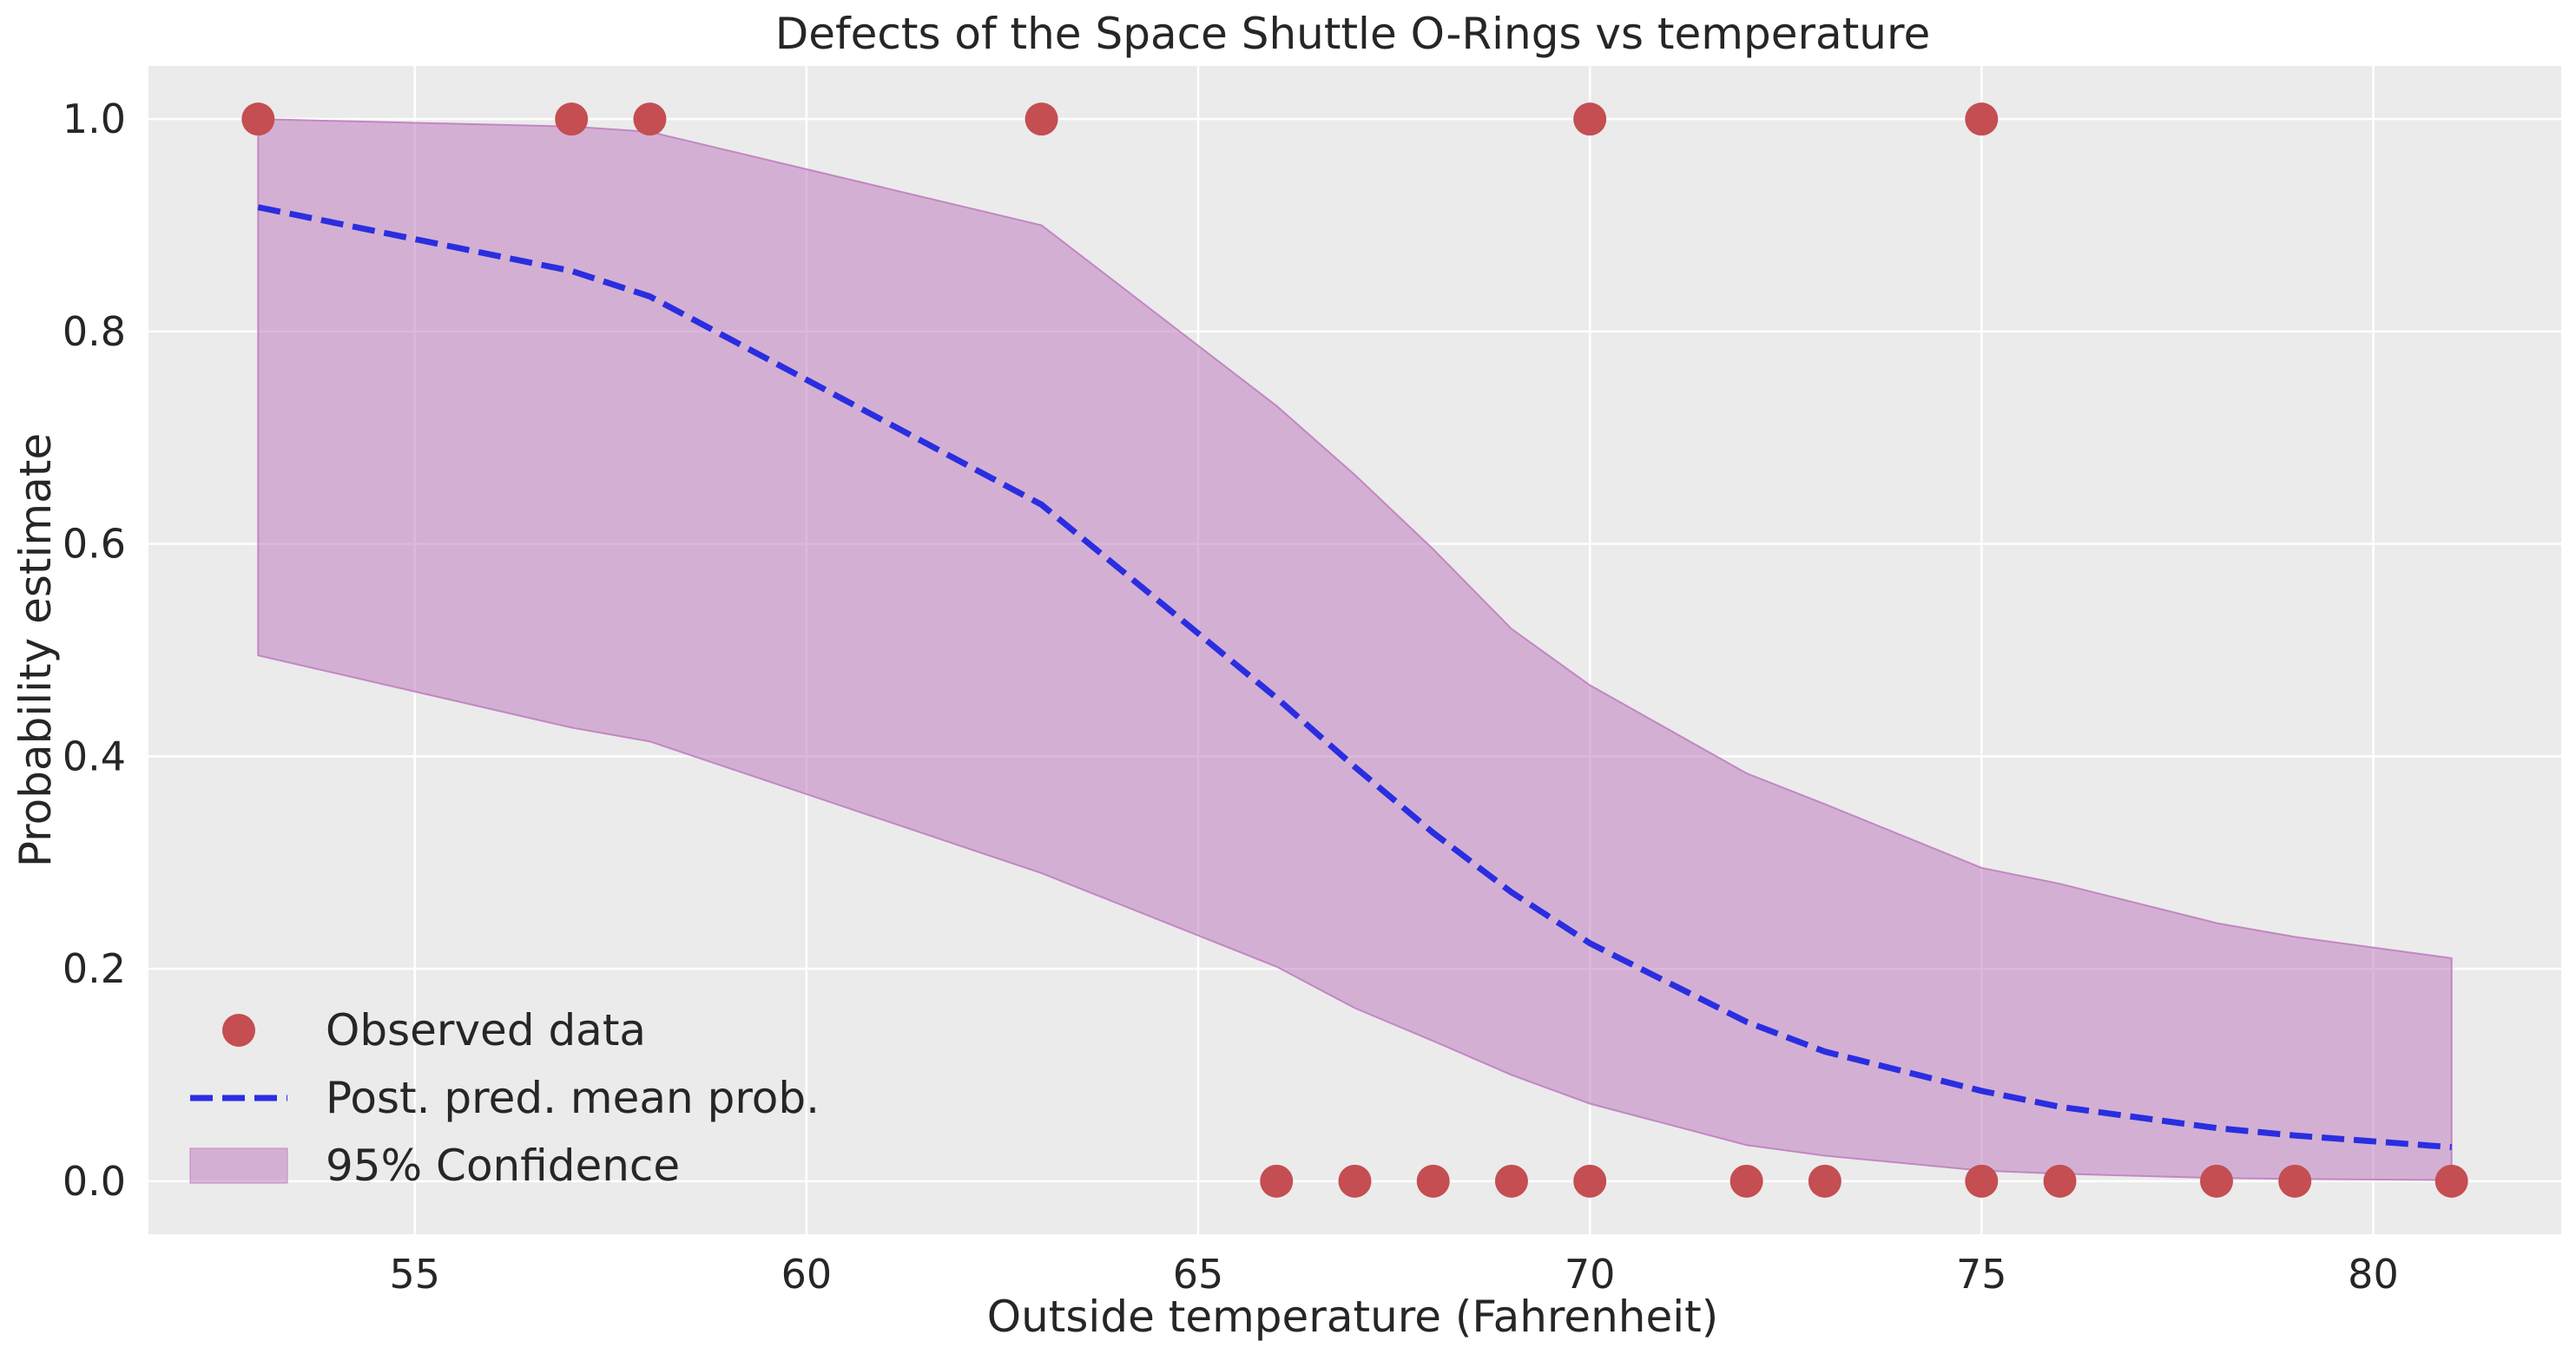 The height and width of the screenshot is (1361, 2576). I want to click on legend-label-band: 95% Confidence, so click(503, 1166).